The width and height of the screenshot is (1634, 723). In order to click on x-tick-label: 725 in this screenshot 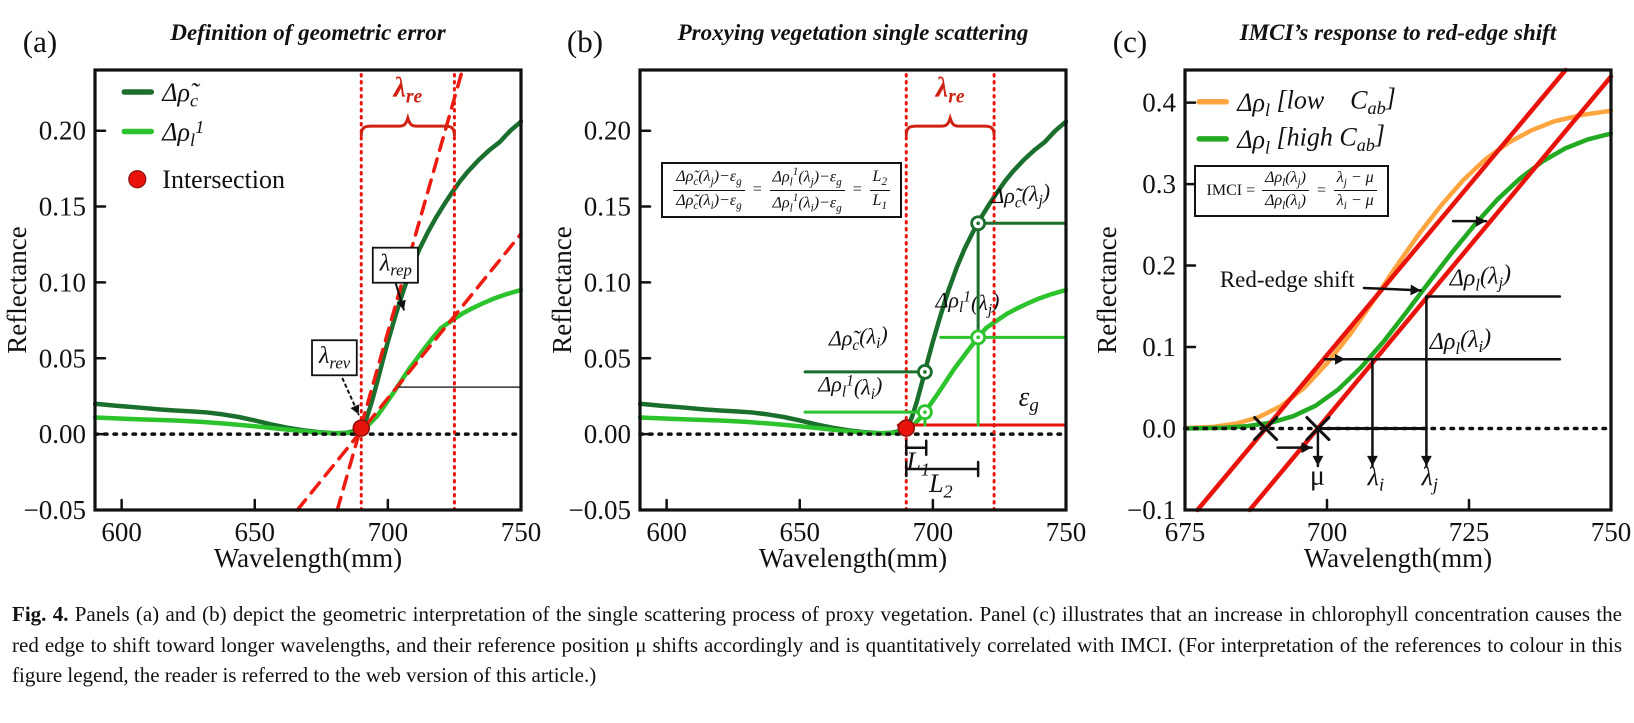, I will do `click(1469, 532)`.